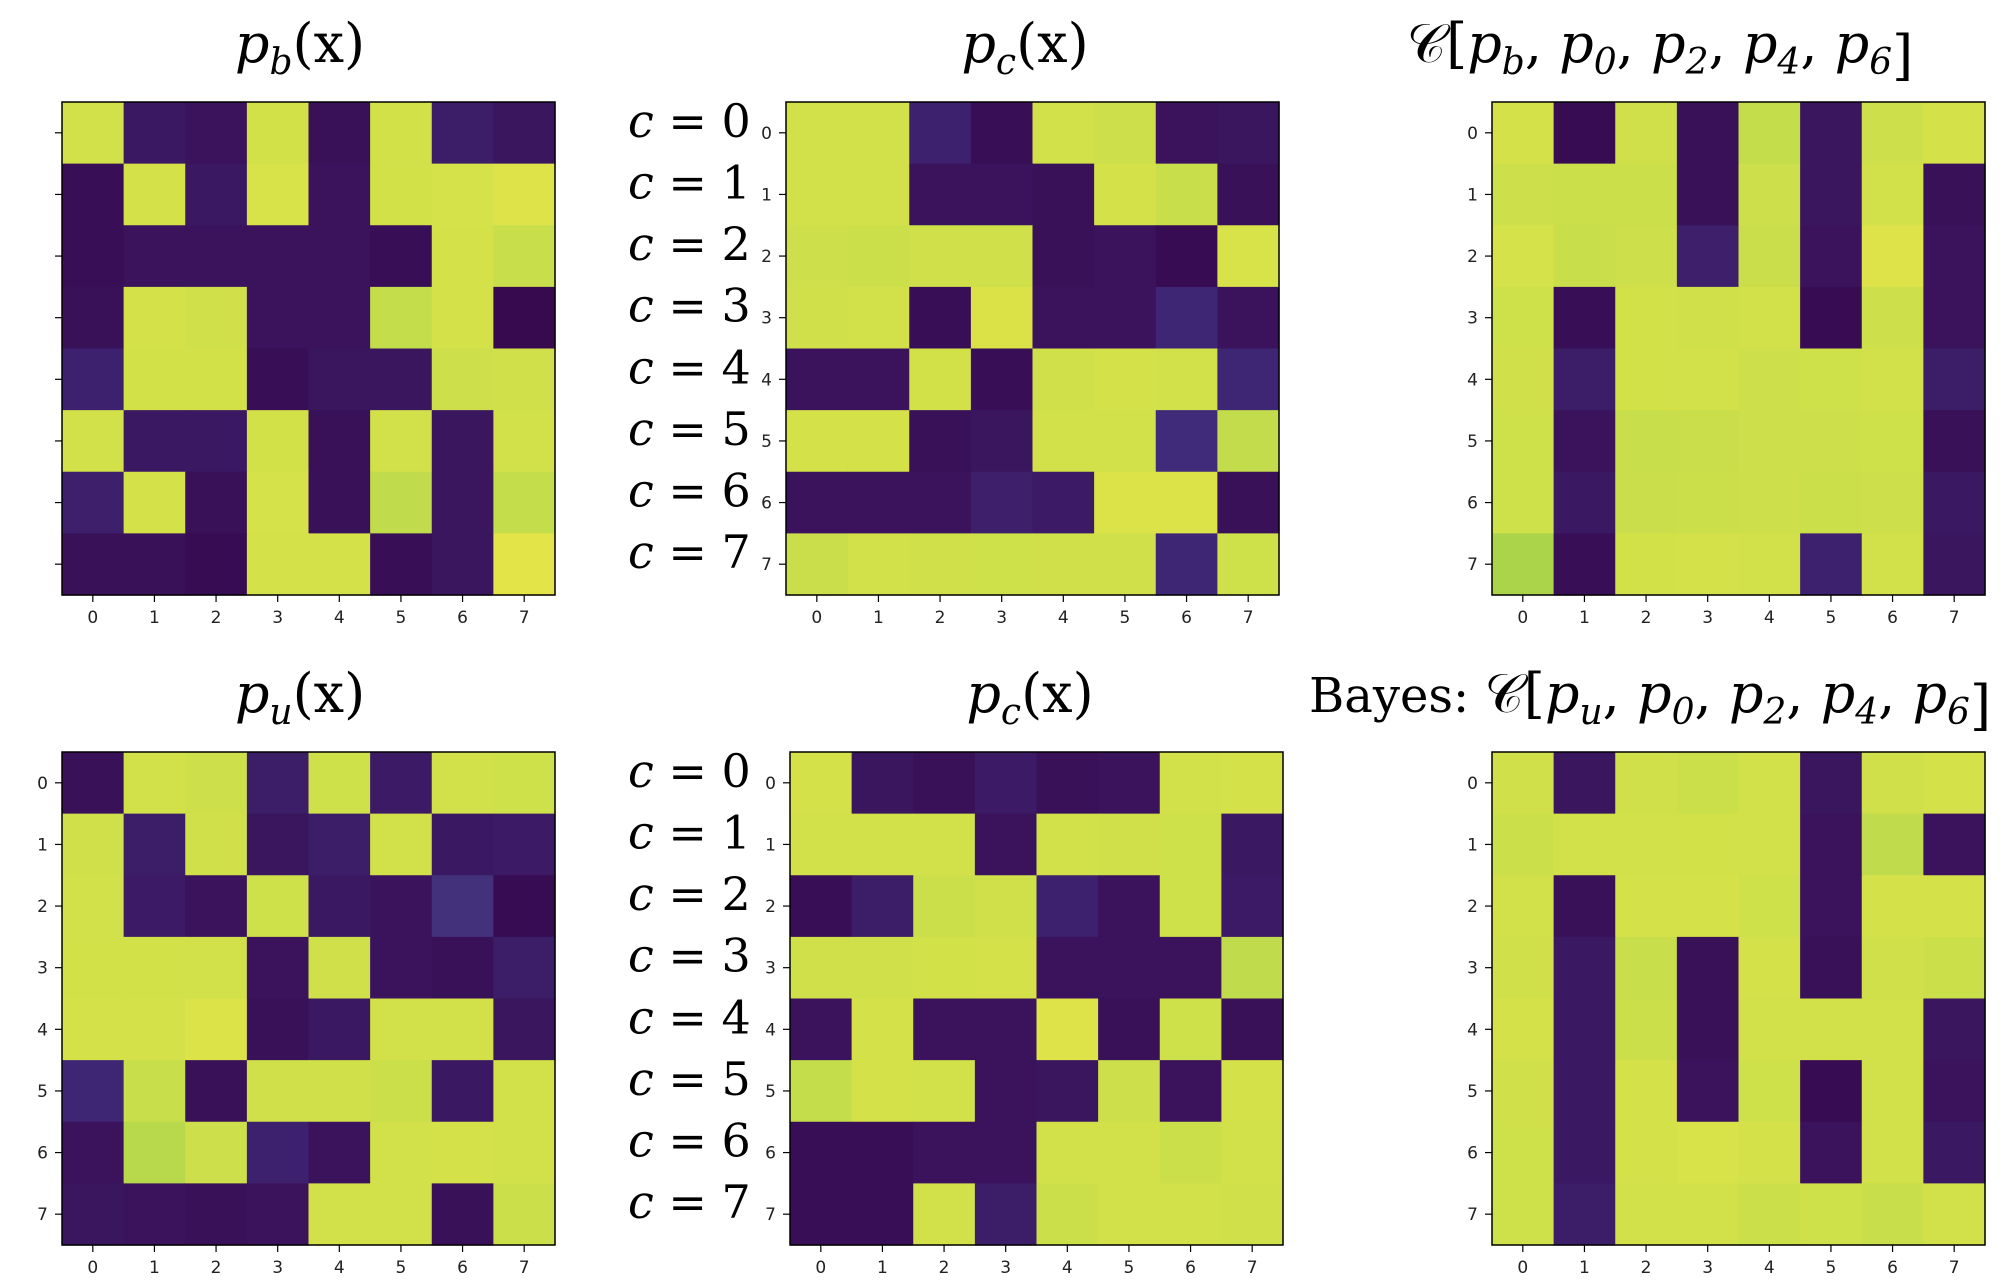 Image resolution: width=2006 pixels, height=1280 pixels. Describe the element at coordinates (689, 429) in the screenshot. I see `row-label: c = 5` at that location.